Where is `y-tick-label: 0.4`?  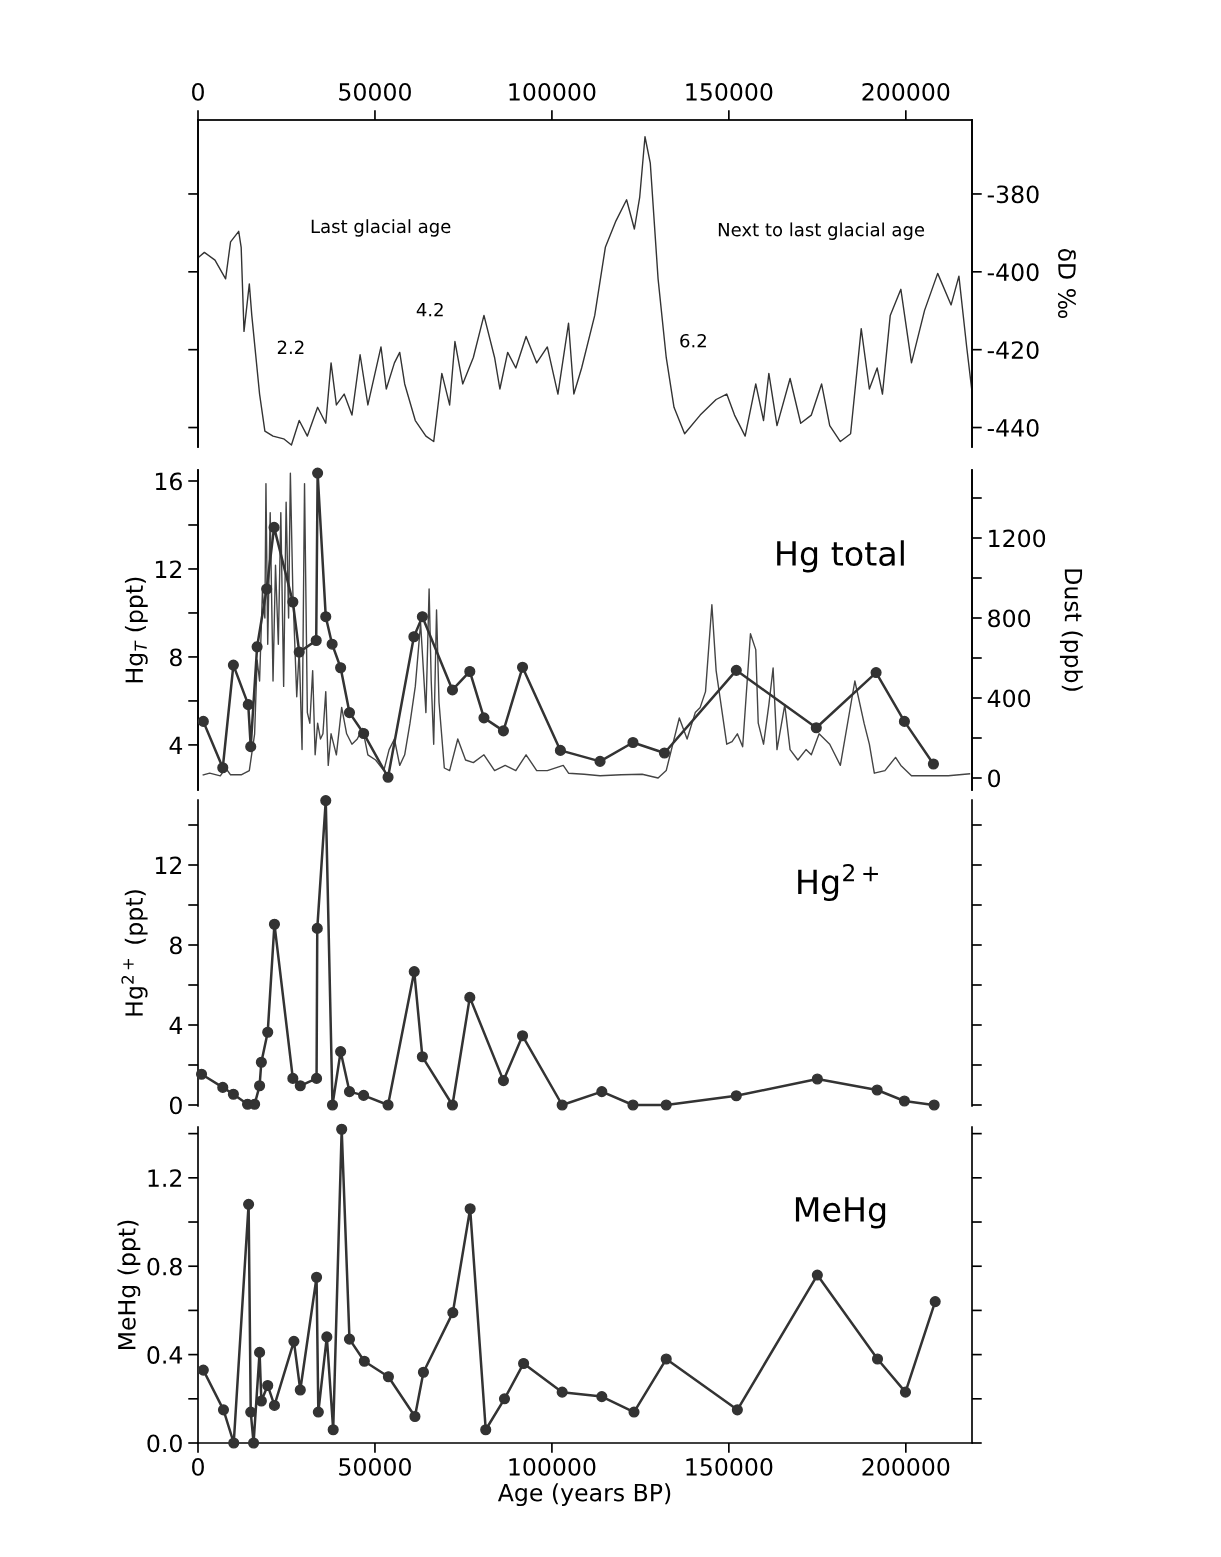 y-tick-label: 0.4 is located at coordinates (165, 1355).